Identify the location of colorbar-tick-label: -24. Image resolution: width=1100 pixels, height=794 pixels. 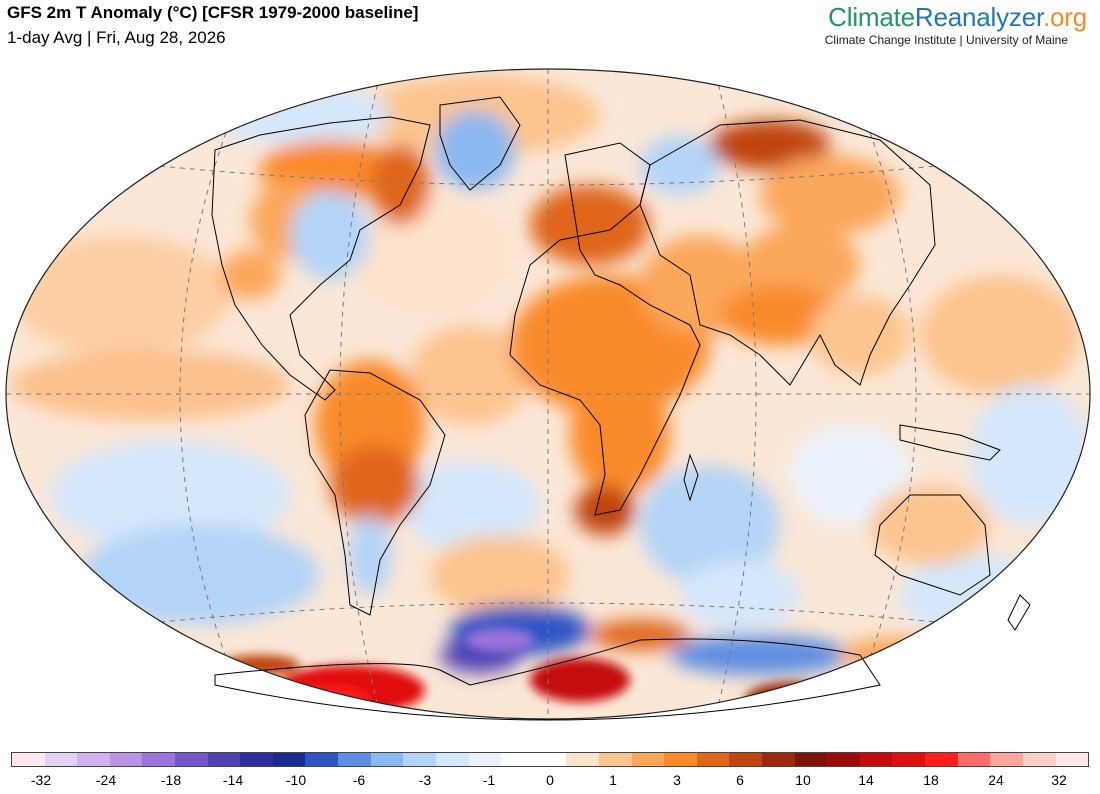
(106, 780).